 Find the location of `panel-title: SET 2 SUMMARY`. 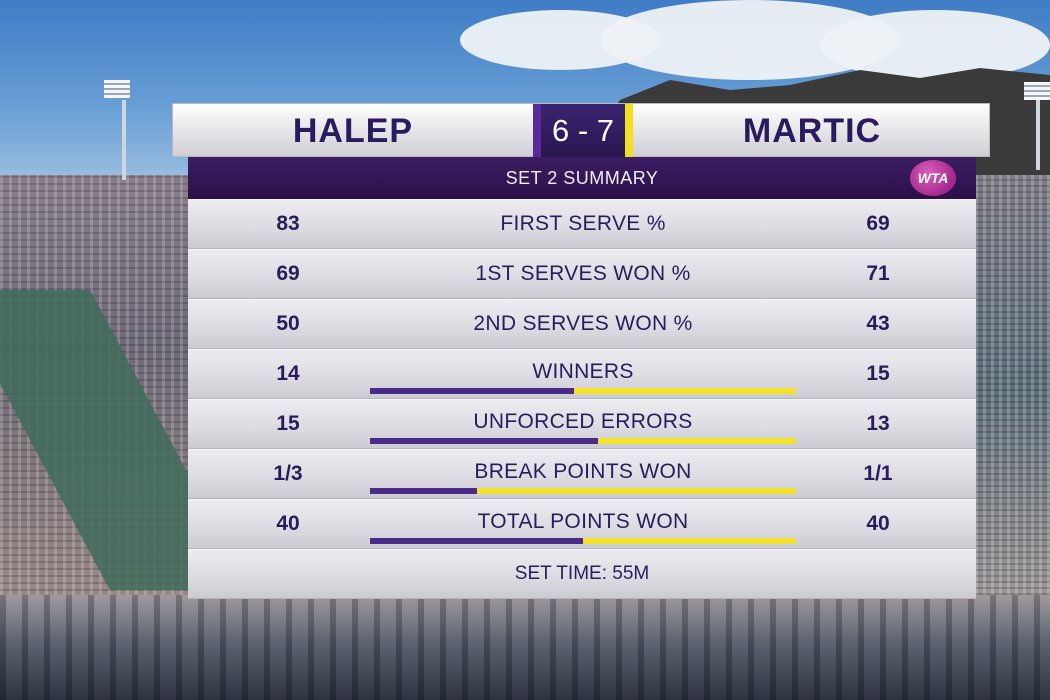

panel-title: SET 2 SUMMARY is located at coordinates (582, 178).